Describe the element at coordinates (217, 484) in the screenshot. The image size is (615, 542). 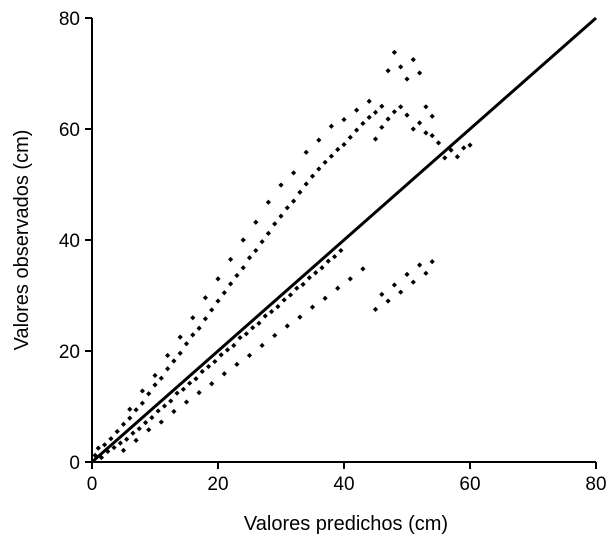
I see `x-tick-label: 20` at that location.